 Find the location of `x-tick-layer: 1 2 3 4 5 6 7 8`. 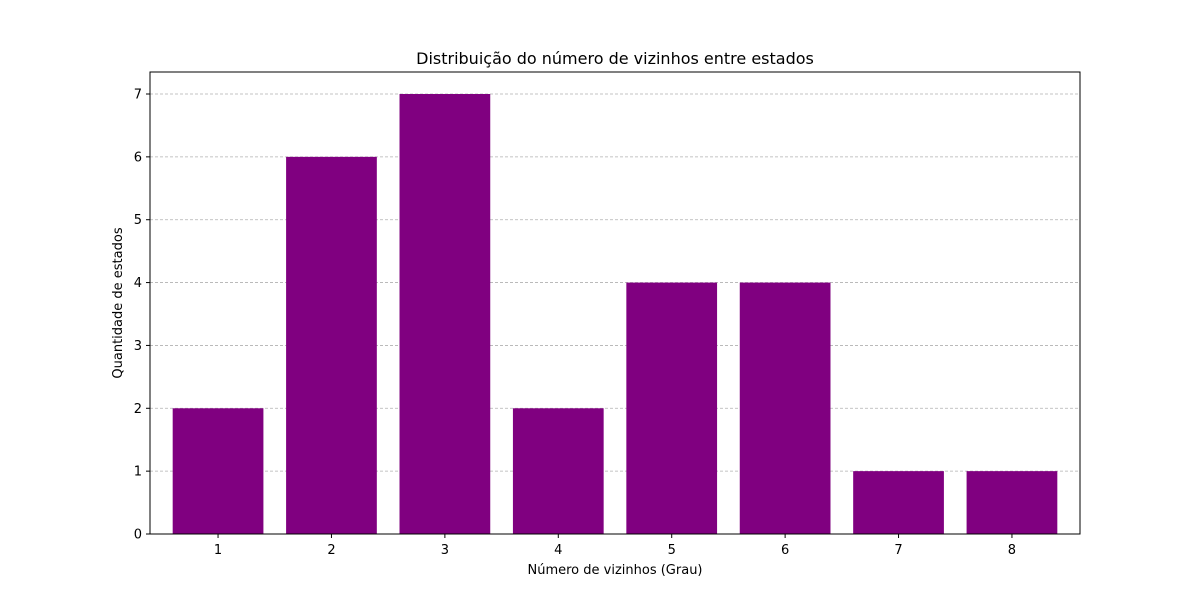

x-tick-layer: 1 2 3 4 5 6 7 8 is located at coordinates (615, 546).